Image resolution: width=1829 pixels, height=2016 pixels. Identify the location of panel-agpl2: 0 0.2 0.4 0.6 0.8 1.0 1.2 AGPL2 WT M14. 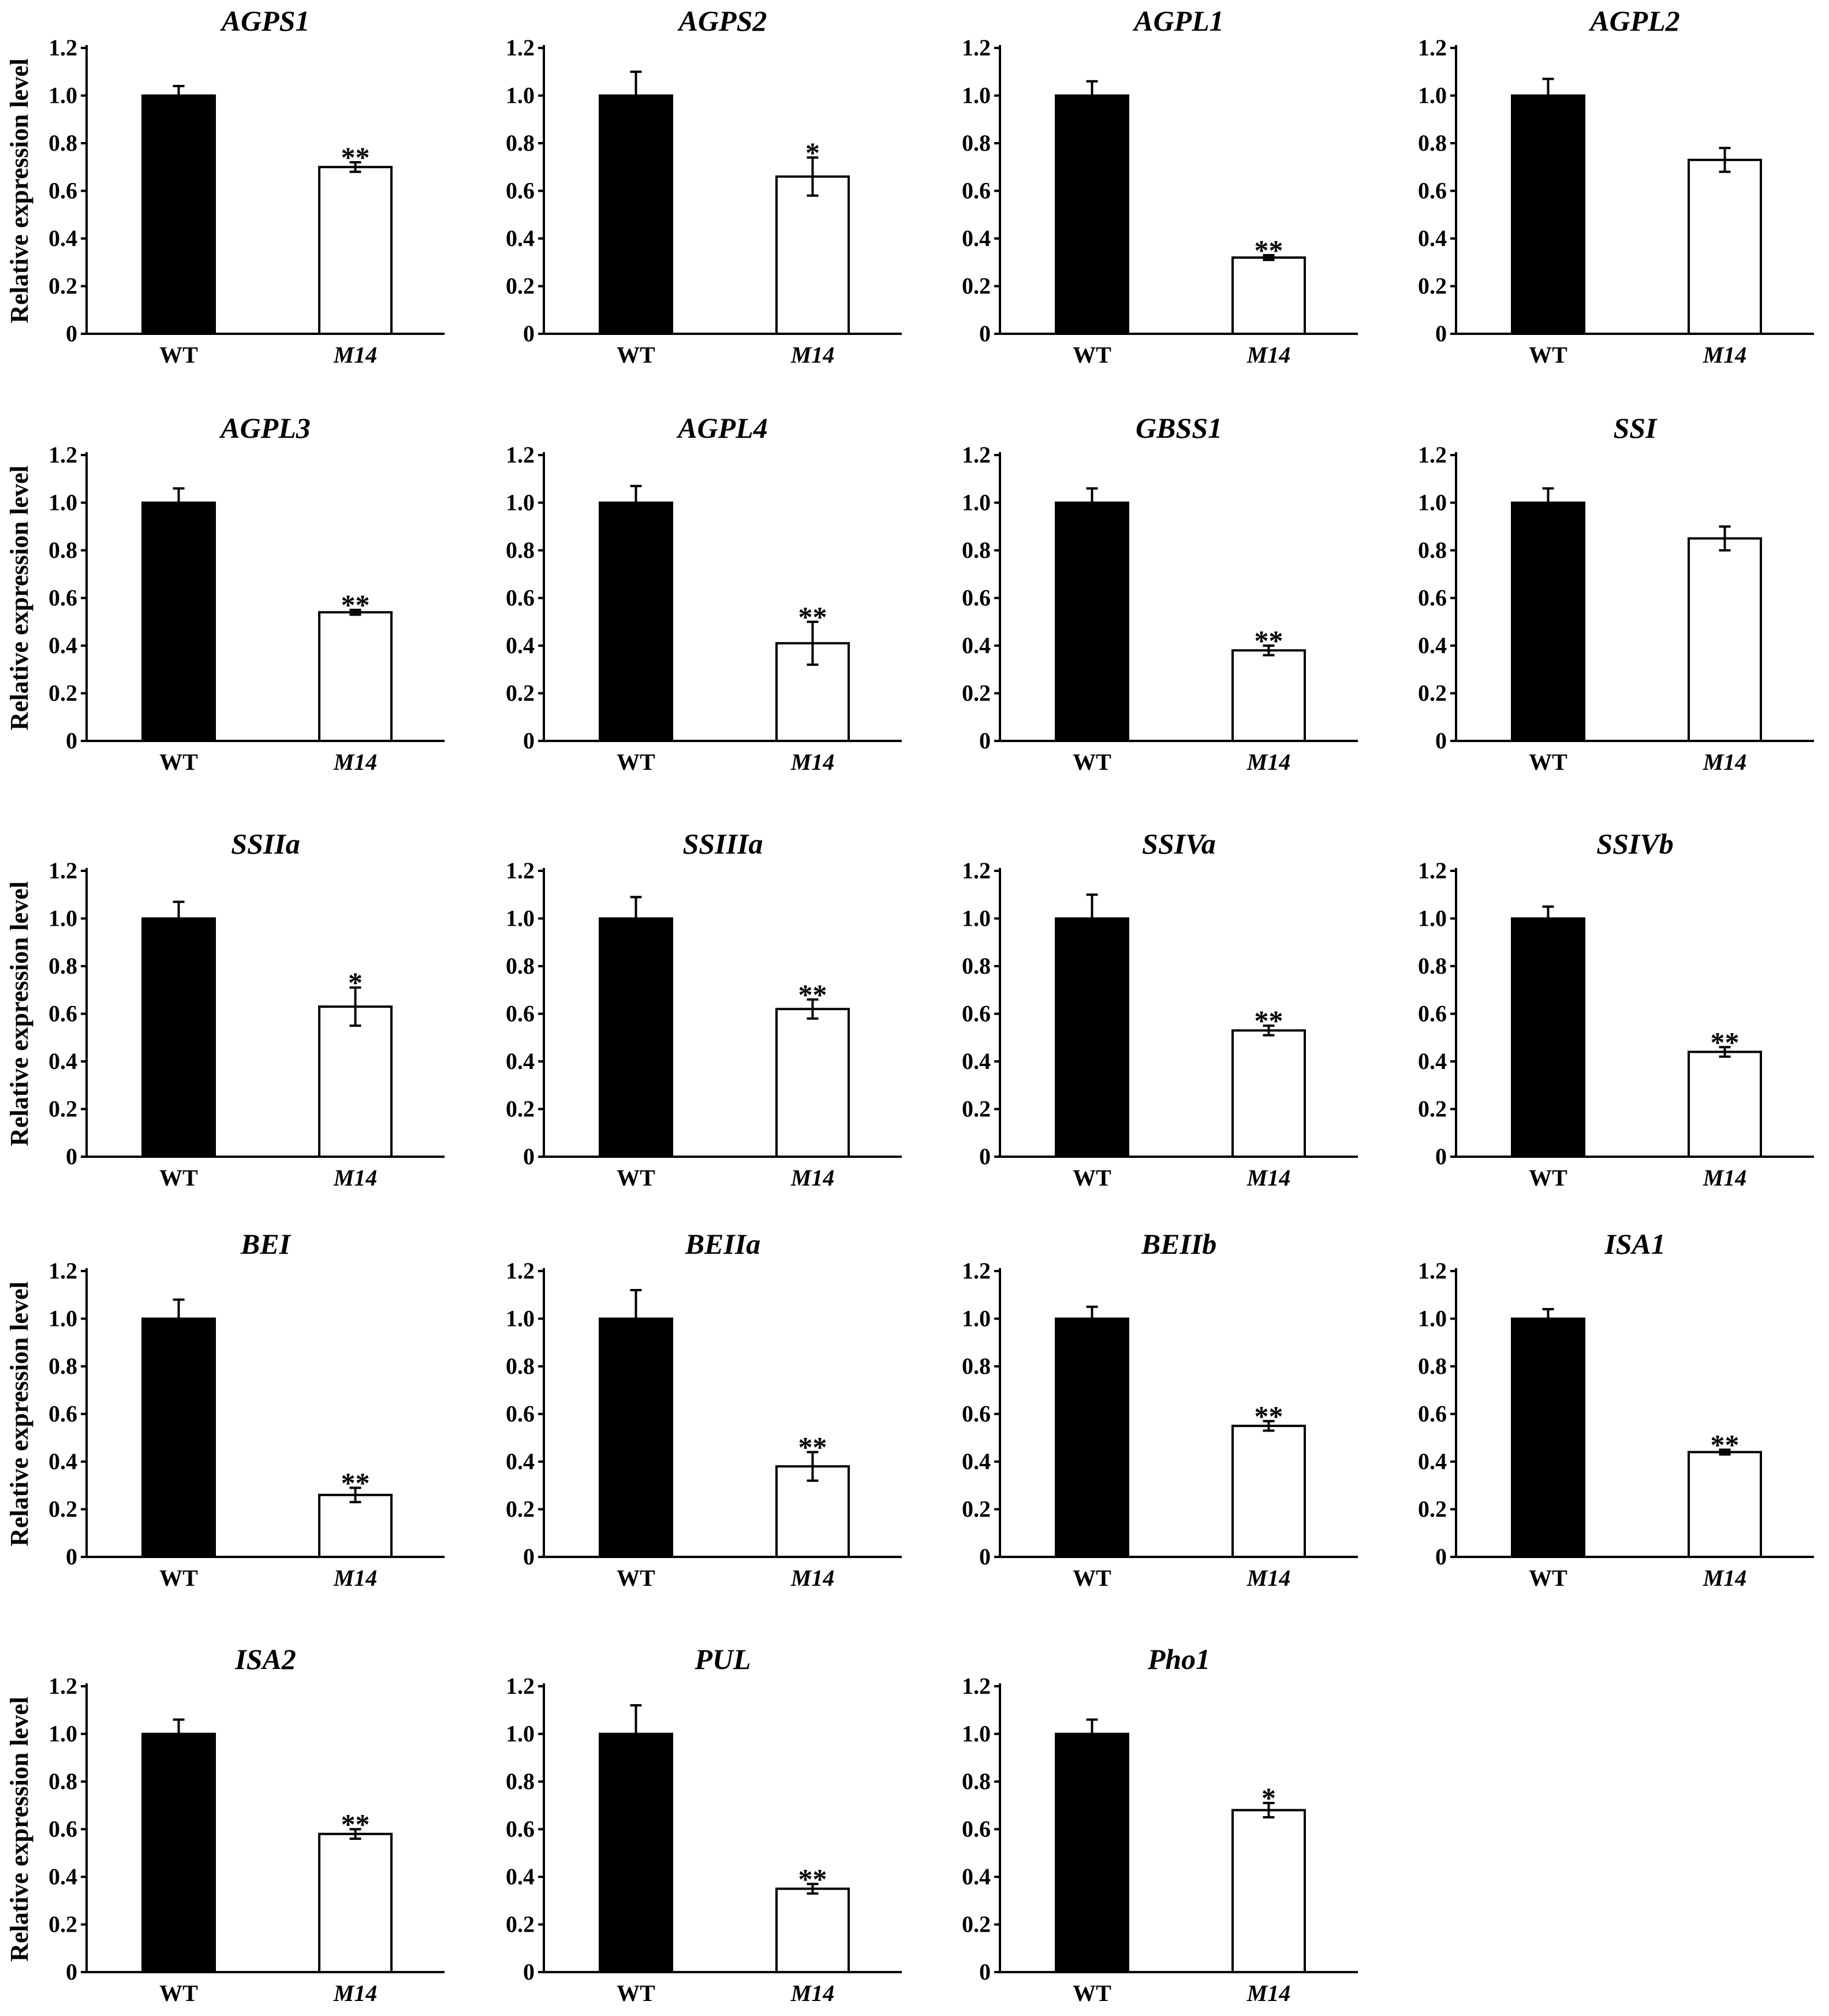
(1616, 187).